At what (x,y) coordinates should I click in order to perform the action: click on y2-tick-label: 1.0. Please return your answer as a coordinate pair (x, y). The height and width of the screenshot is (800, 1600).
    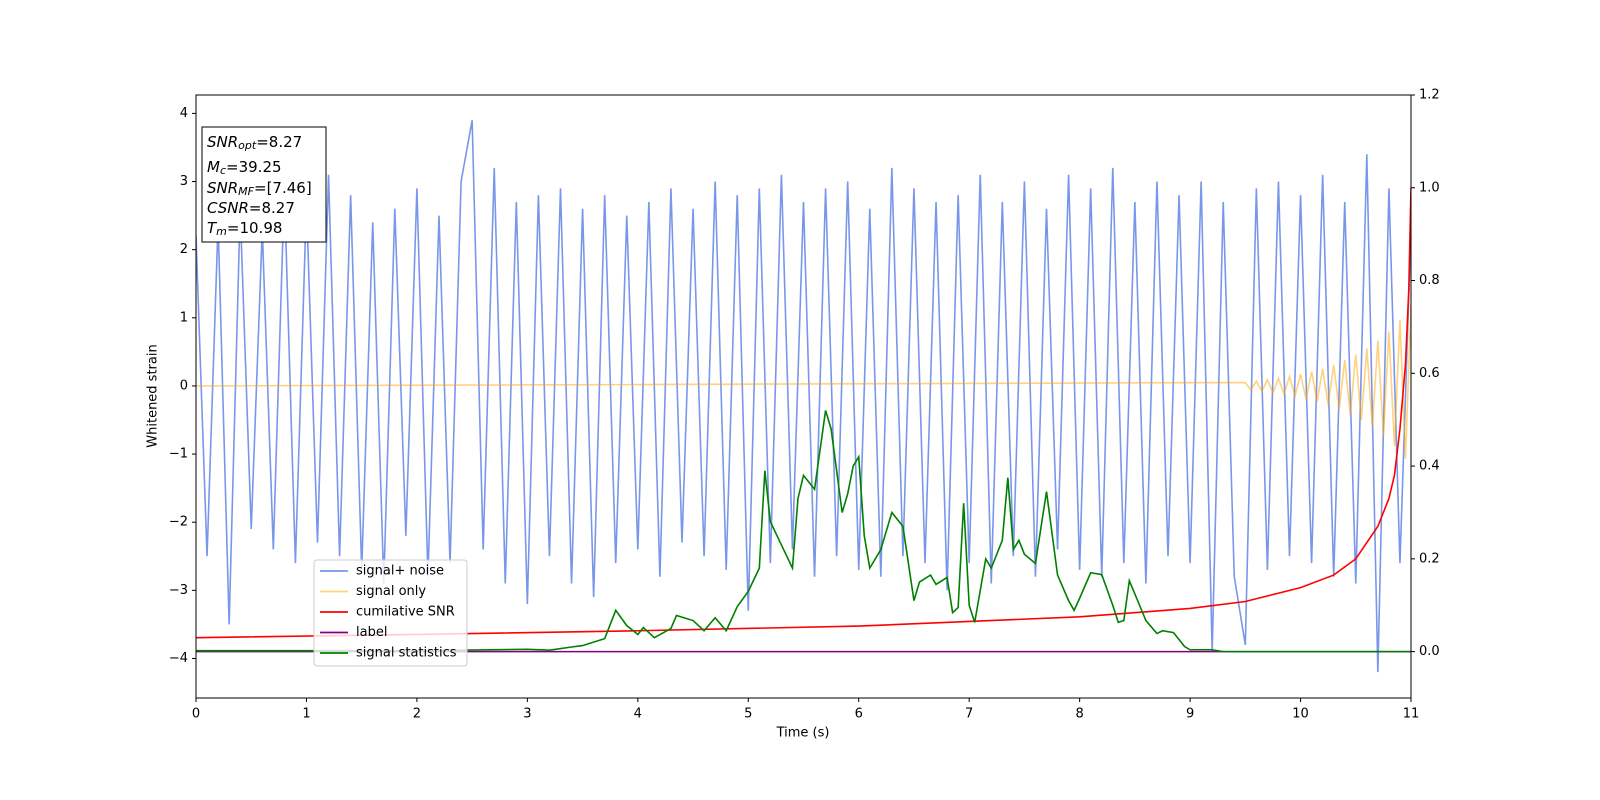
    Looking at the image, I should click on (1429, 187).